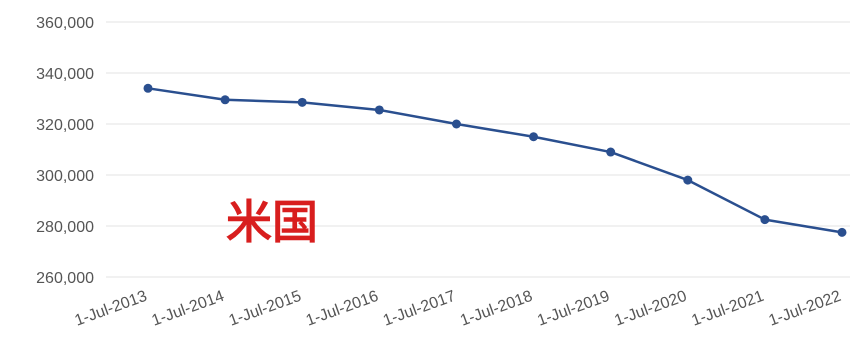  Describe the element at coordinates (65, 125) in the screenshot. I see `y-tick-label: 320,000` at that location.